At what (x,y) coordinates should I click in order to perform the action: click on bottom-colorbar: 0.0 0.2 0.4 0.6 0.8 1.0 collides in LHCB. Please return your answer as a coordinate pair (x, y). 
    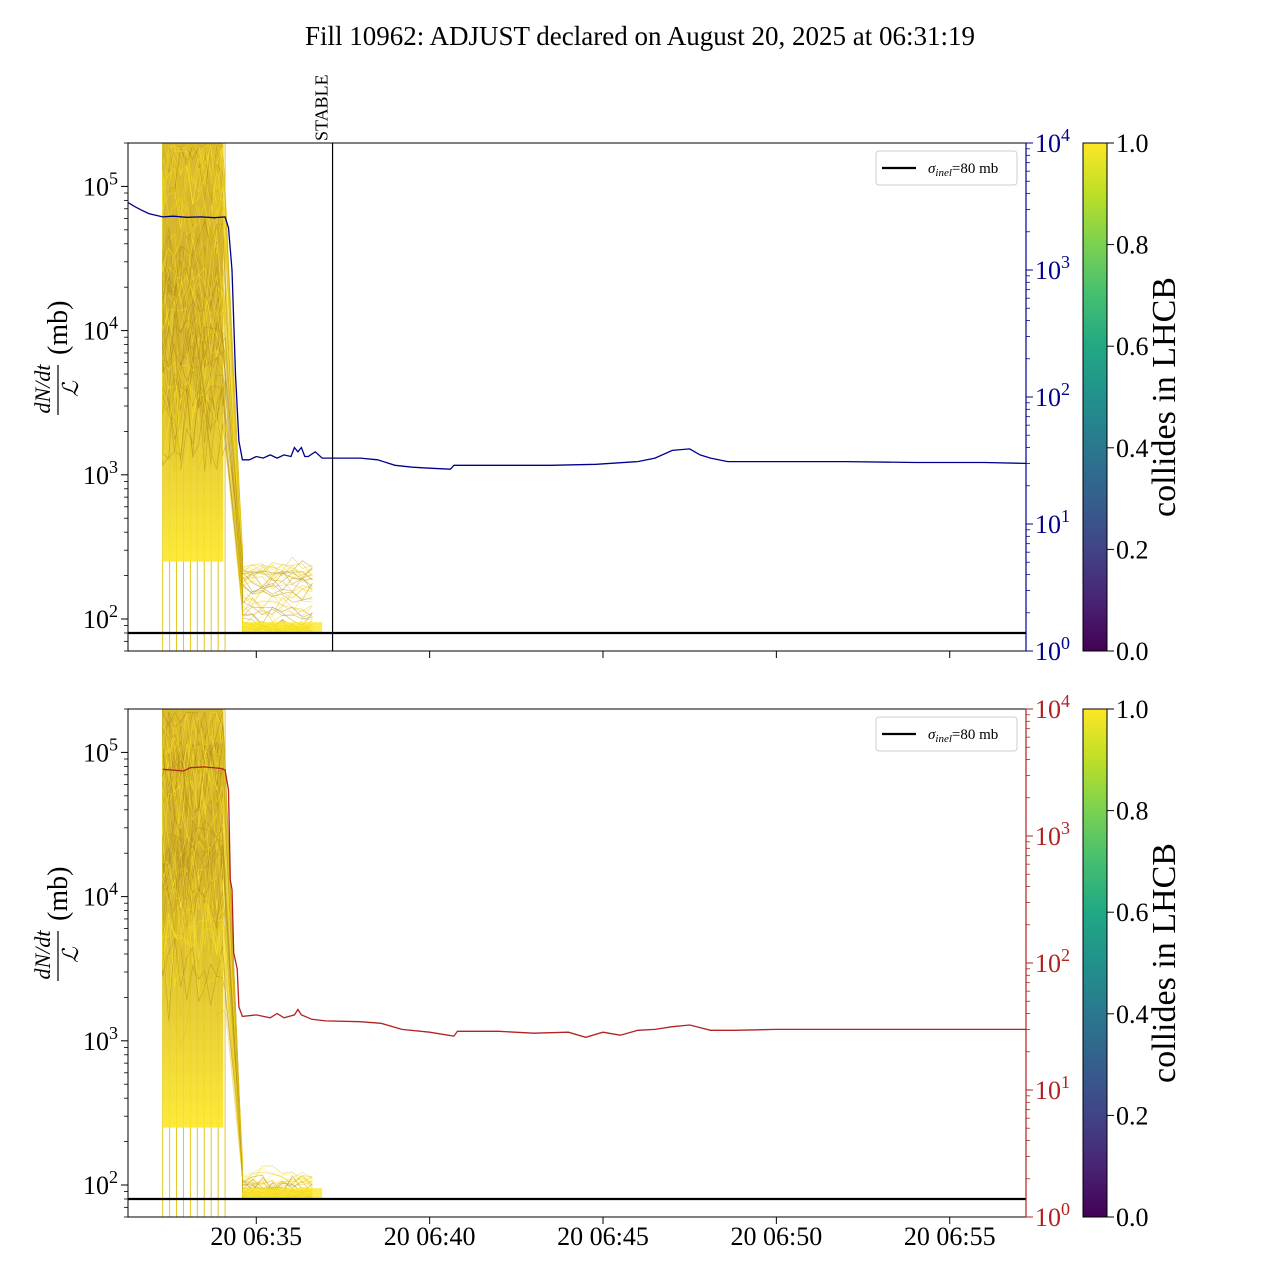
    Looking at the image, I should click on (1132, 963).